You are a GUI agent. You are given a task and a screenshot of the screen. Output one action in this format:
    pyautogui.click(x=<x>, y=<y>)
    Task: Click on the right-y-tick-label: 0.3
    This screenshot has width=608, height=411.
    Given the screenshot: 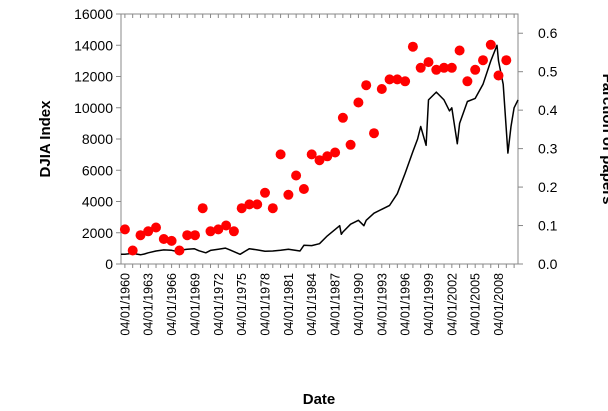 What is the action you would take?
    pyautogui.click(x=548, y=149)
    